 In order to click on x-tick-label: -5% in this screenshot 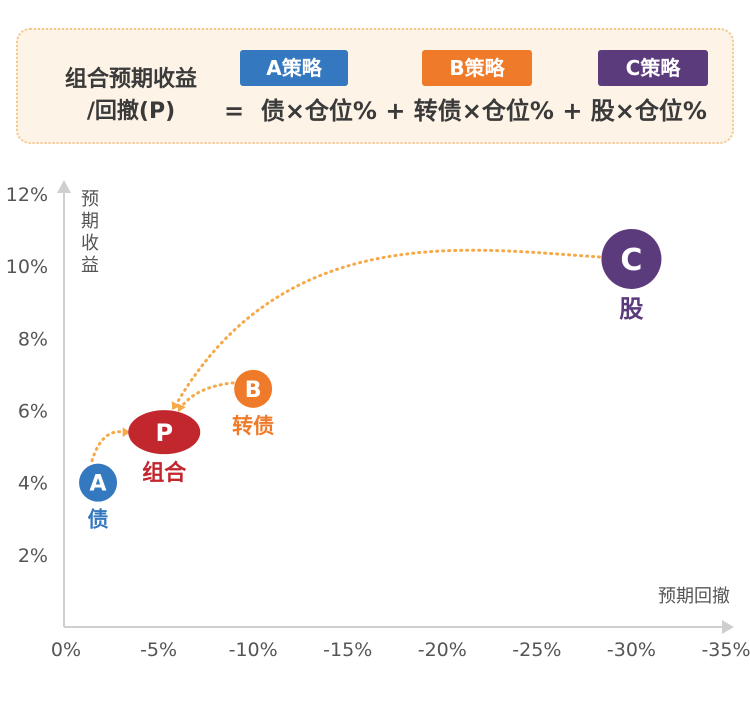, I will do `click(158, 650)`.